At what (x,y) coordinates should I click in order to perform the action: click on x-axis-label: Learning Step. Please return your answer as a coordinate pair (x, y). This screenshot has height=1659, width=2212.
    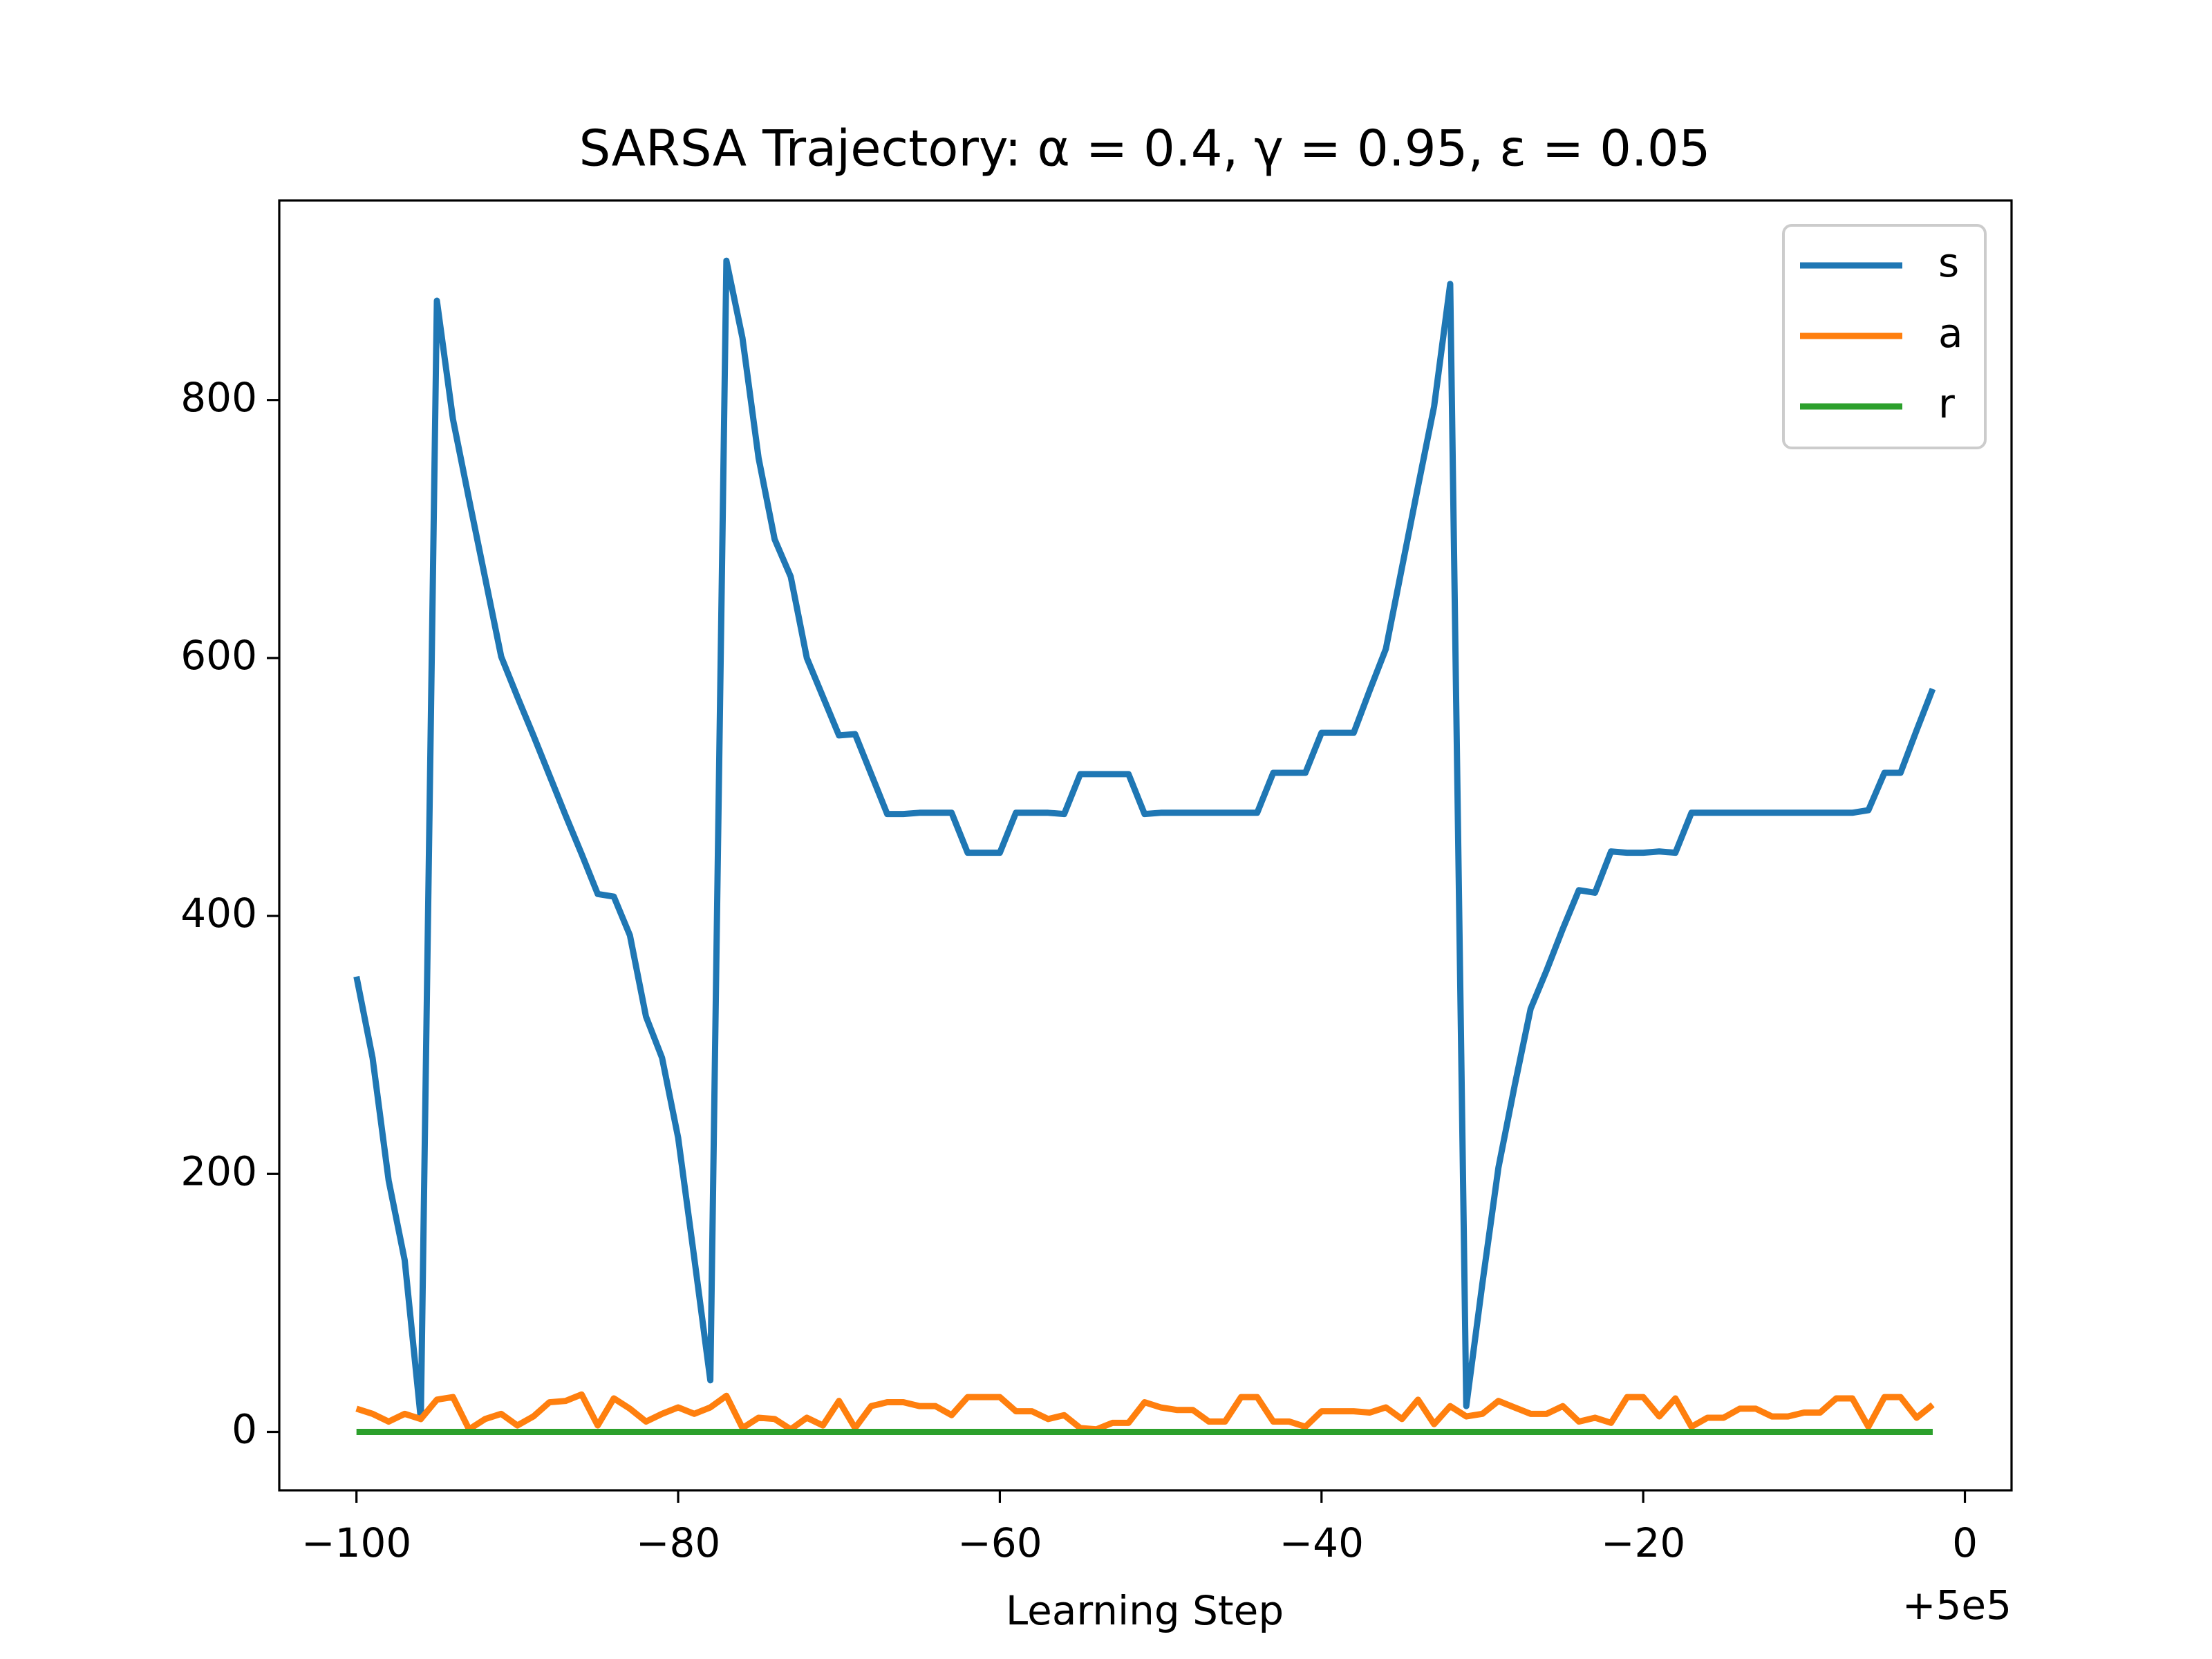
    Looking at the image, I should click on (1145, 1610).